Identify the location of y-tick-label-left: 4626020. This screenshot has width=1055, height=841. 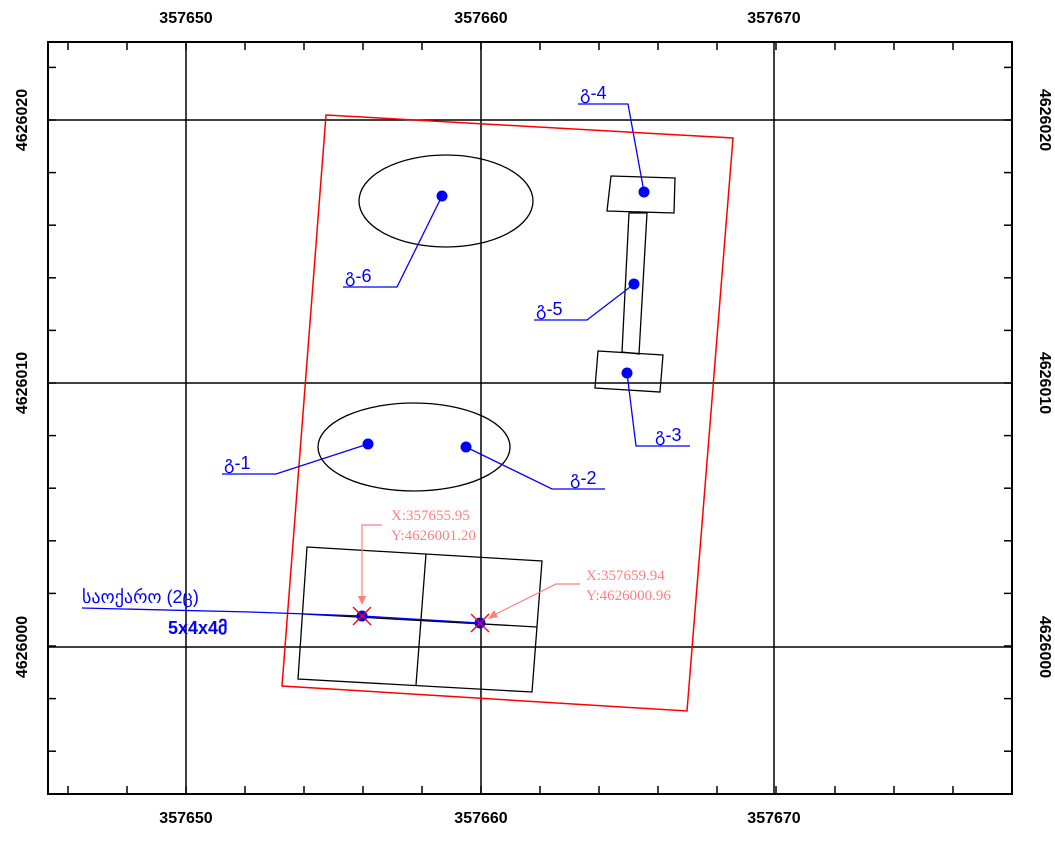
(22, 120).